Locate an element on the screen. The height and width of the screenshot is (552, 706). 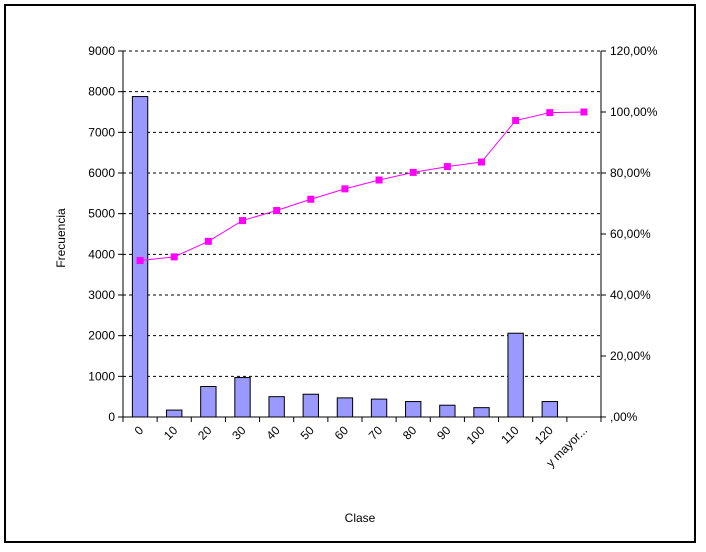
y-tick-label: 7000 is located at coordinates (101, 132).